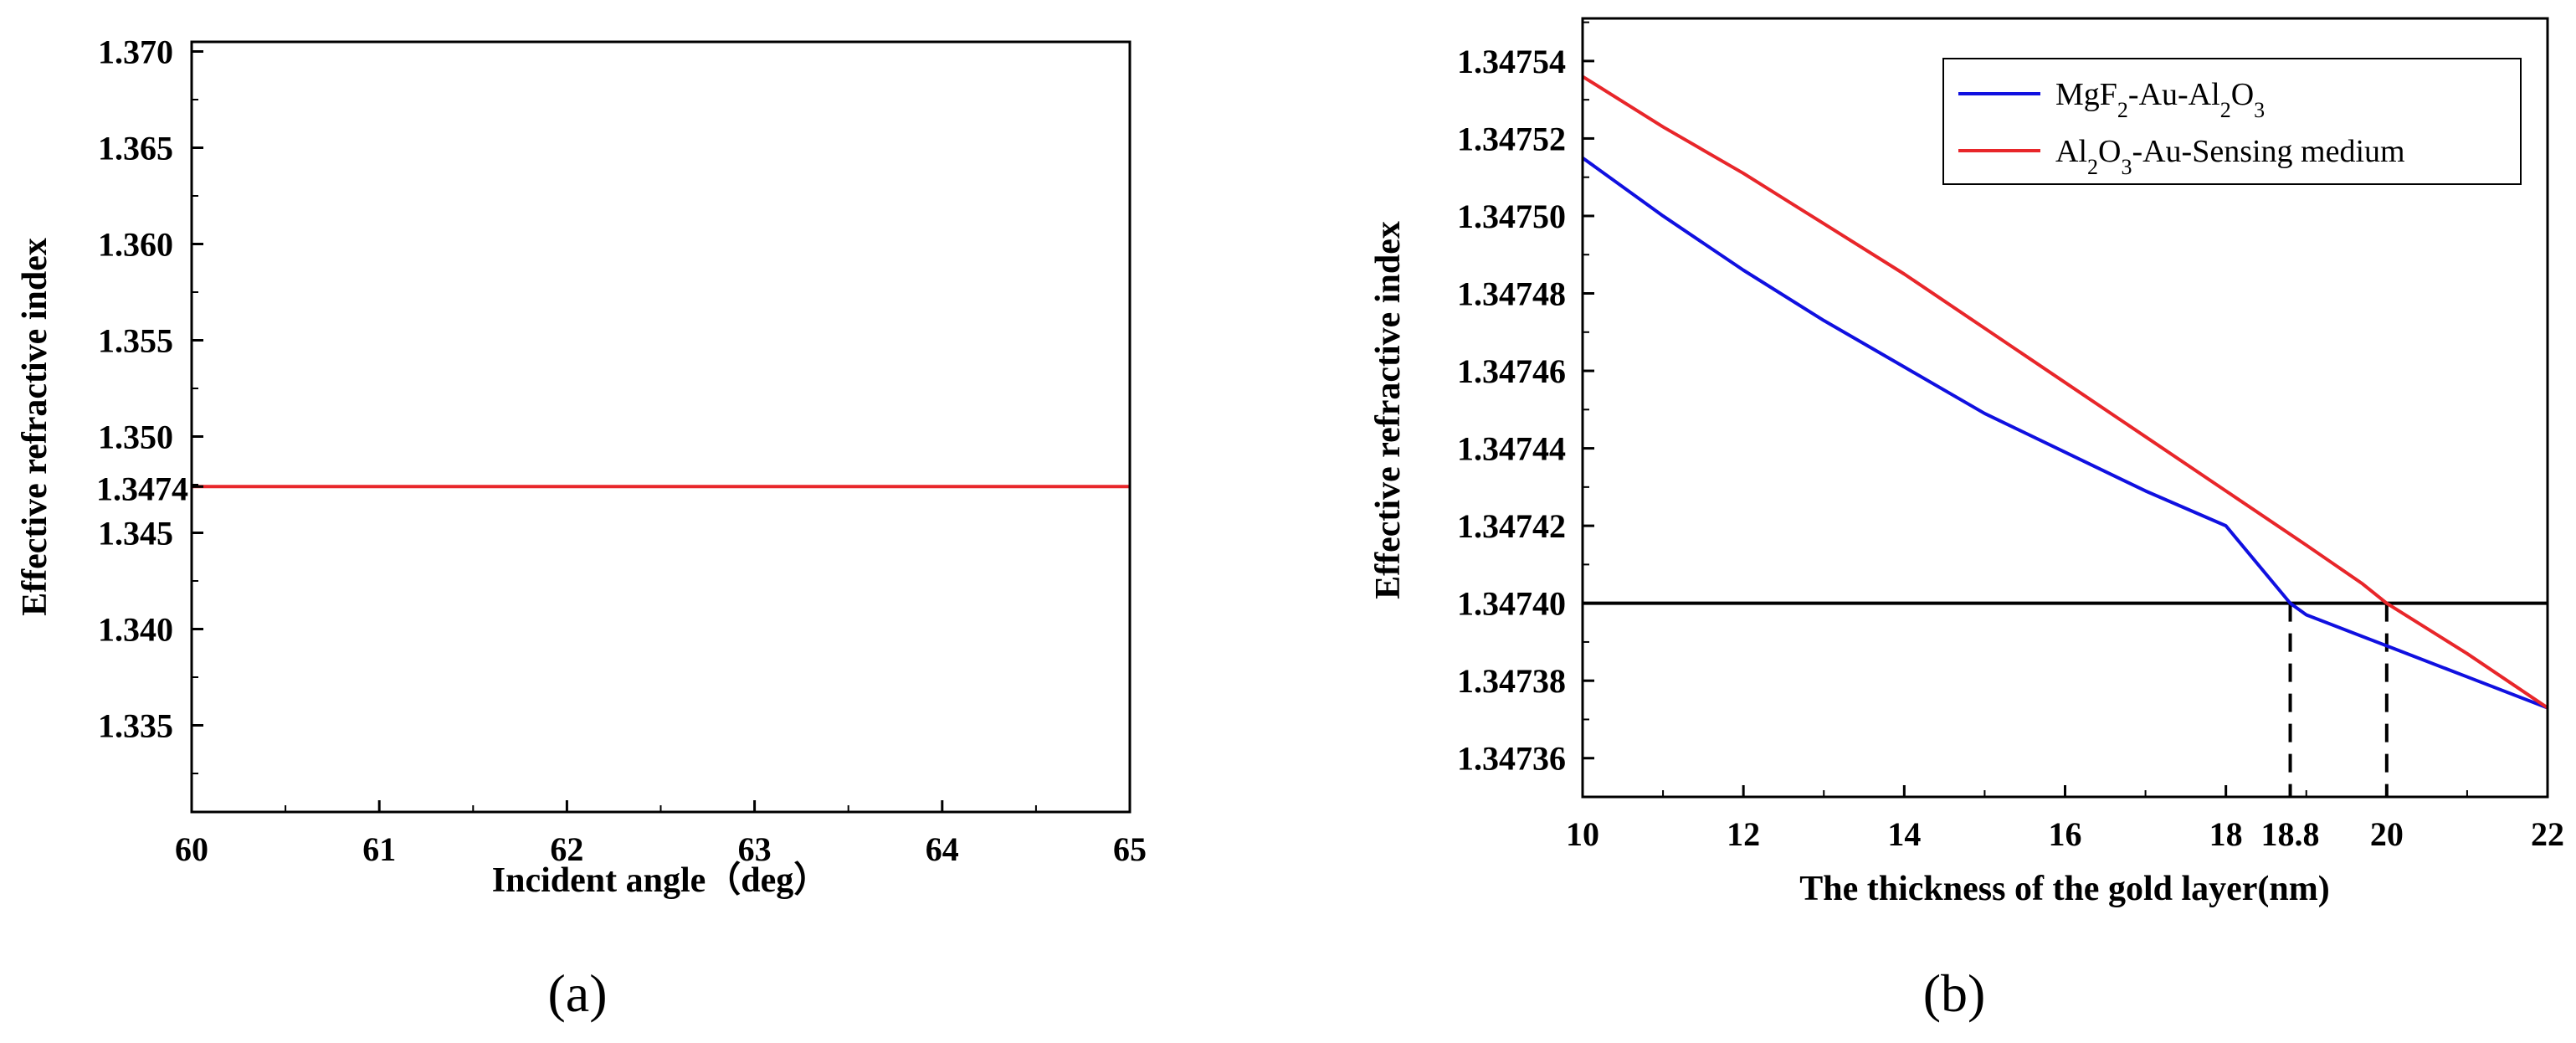 The width and height of the screenshot is (2576, 1043). Describe the element at coordinates (2268, 151) in the screenshot. I see `legend-text-part: -Au-Sensing medium` at that location.